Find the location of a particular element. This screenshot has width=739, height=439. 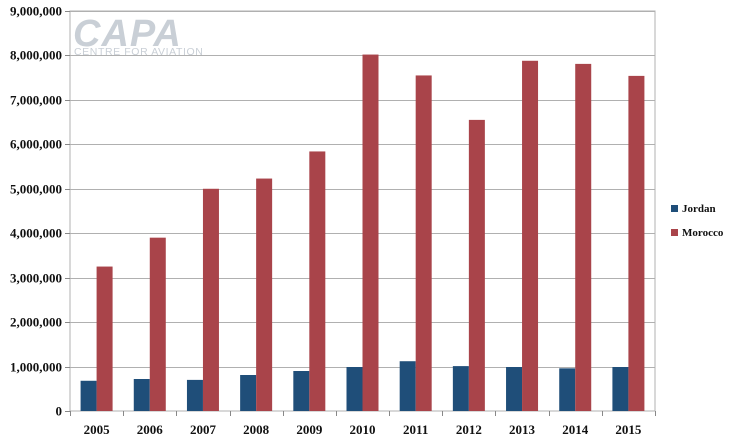

x-tick-label: 2008 is located at coordinates (256, 429).